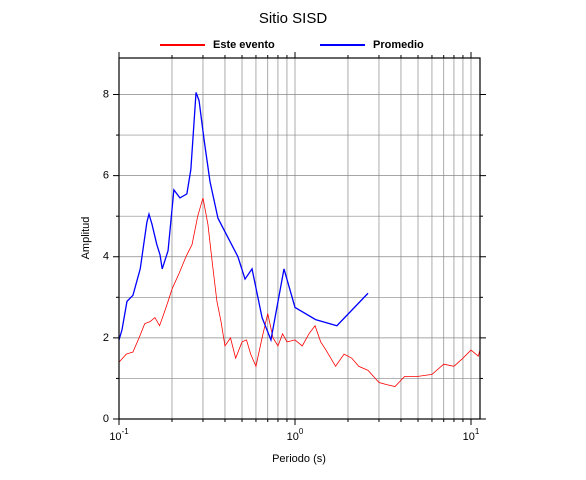  Describe the element at coordinates (106, 419) in the screenshot. I see `y-tick-label: 0` at that location.